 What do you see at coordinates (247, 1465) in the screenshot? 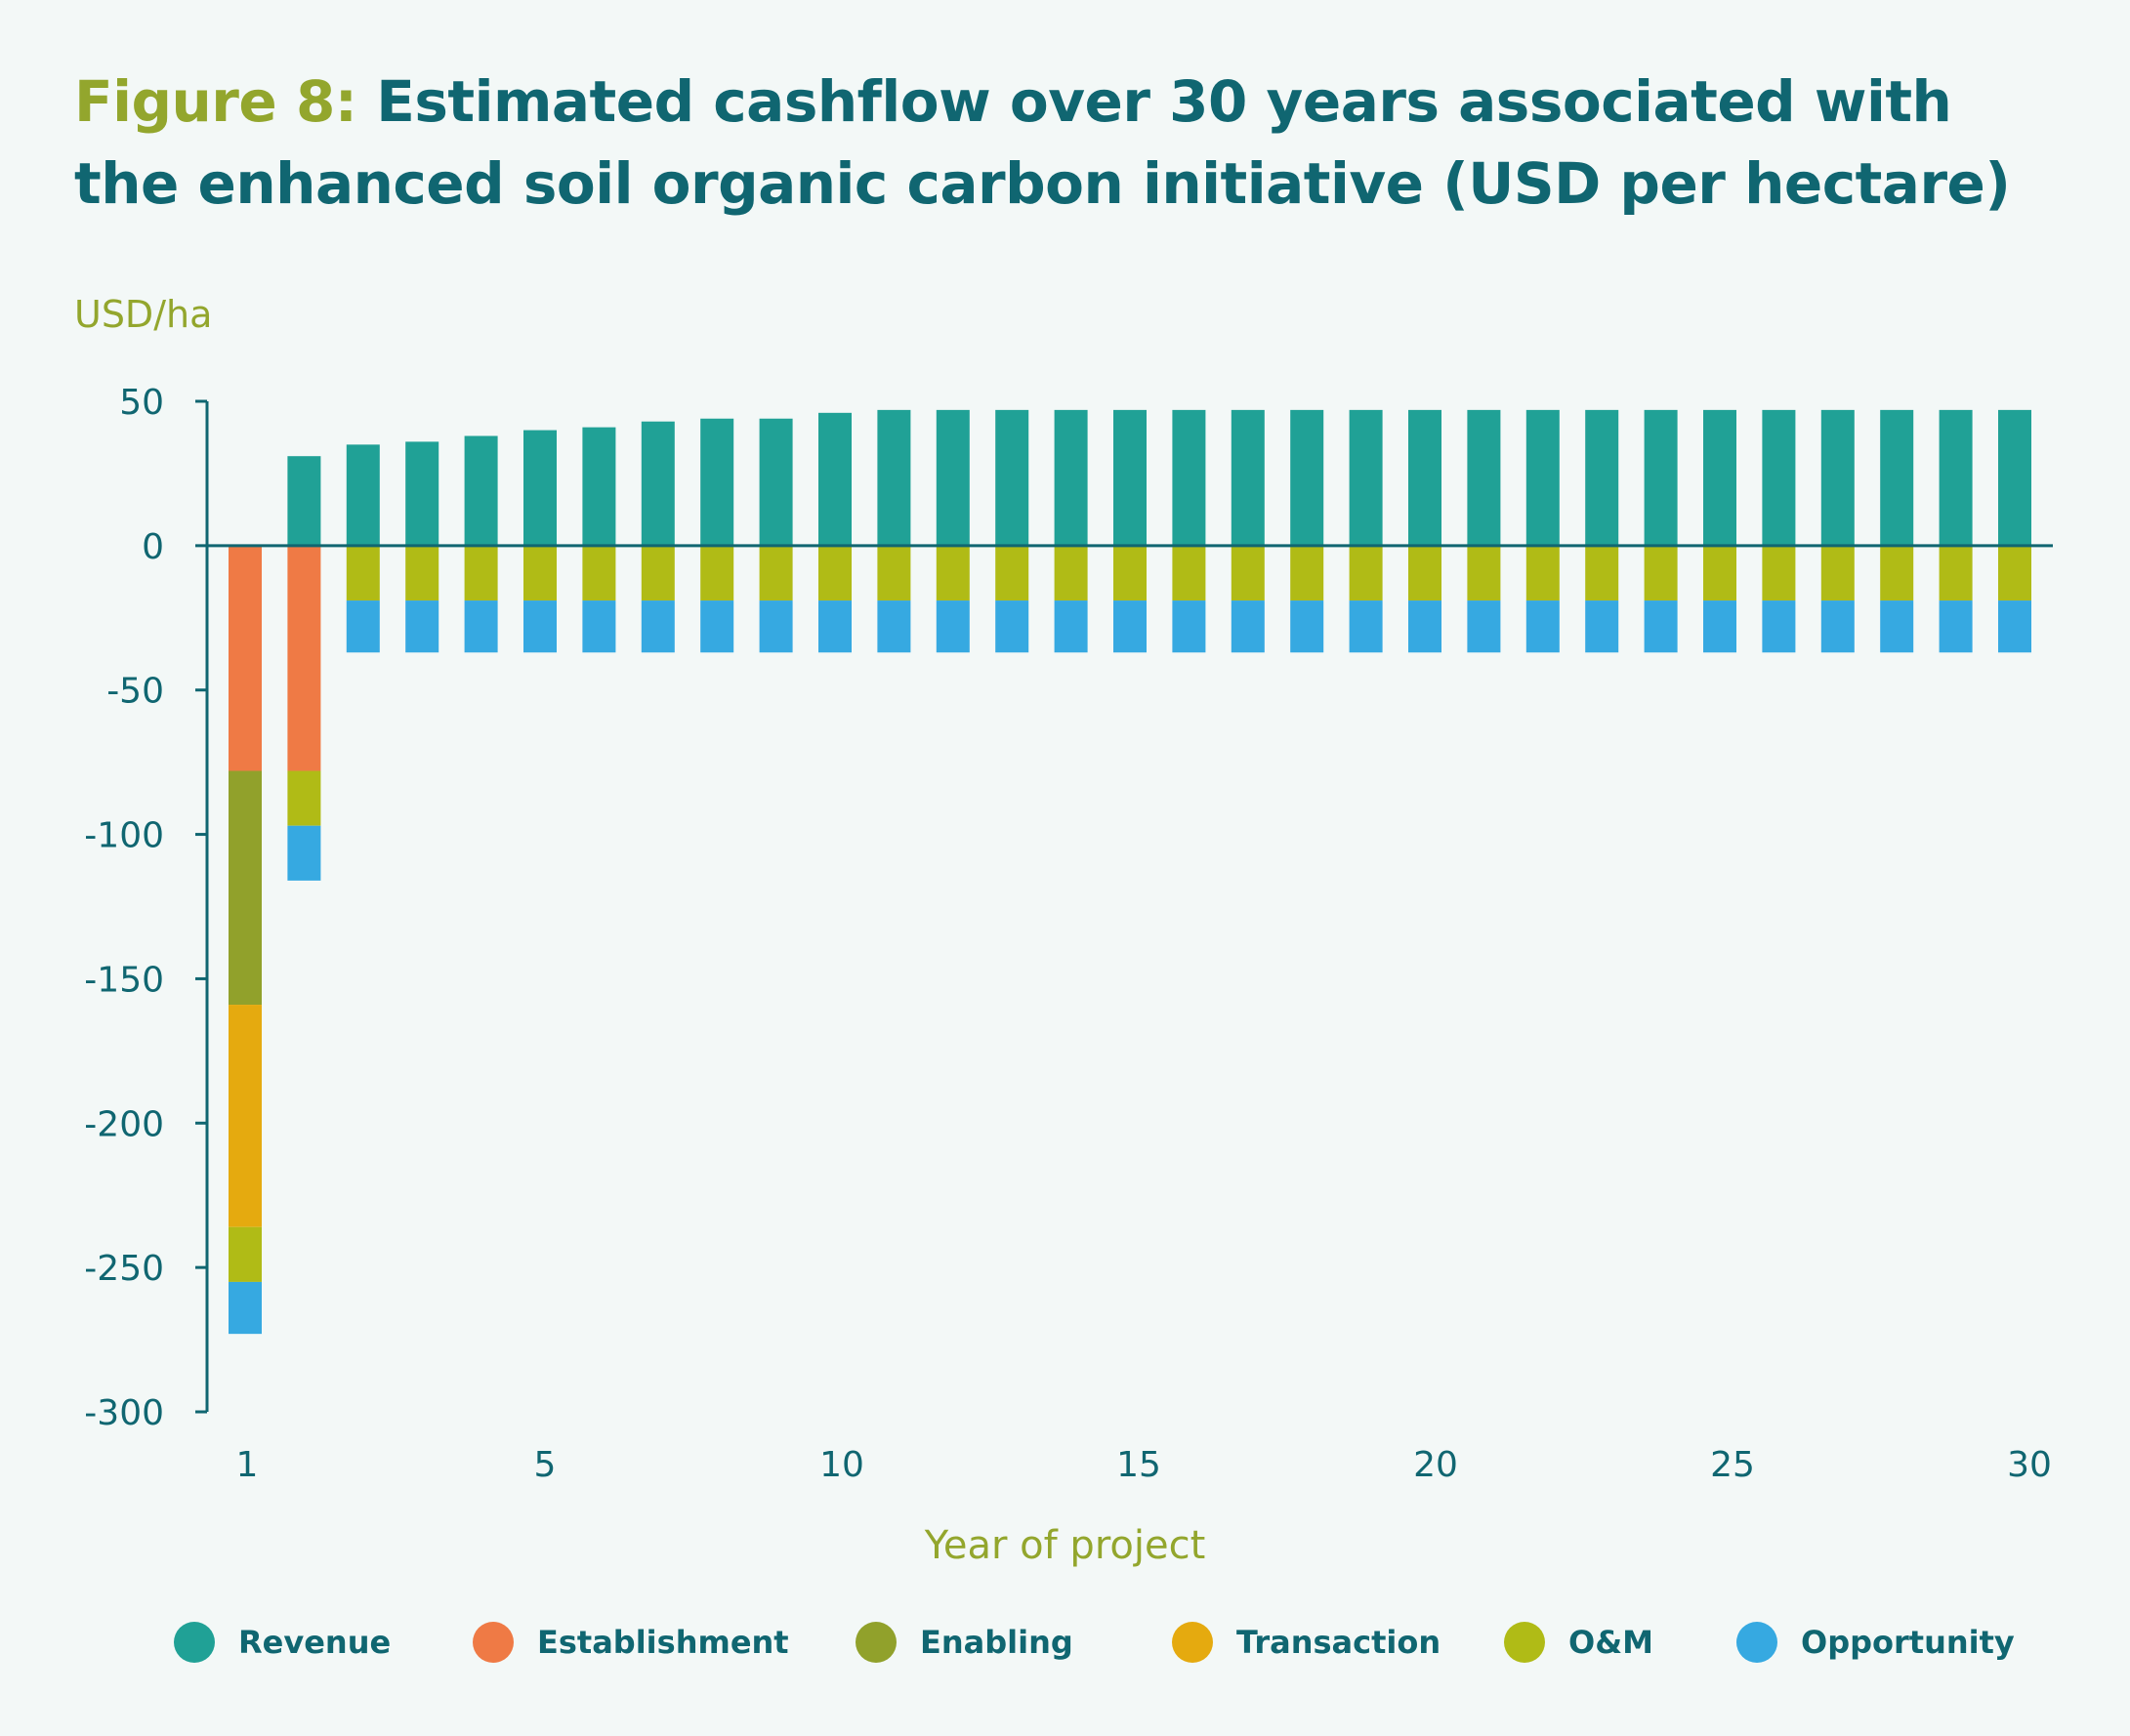
I see `x-tick-label: 1` at bounding box center [247, 1465].